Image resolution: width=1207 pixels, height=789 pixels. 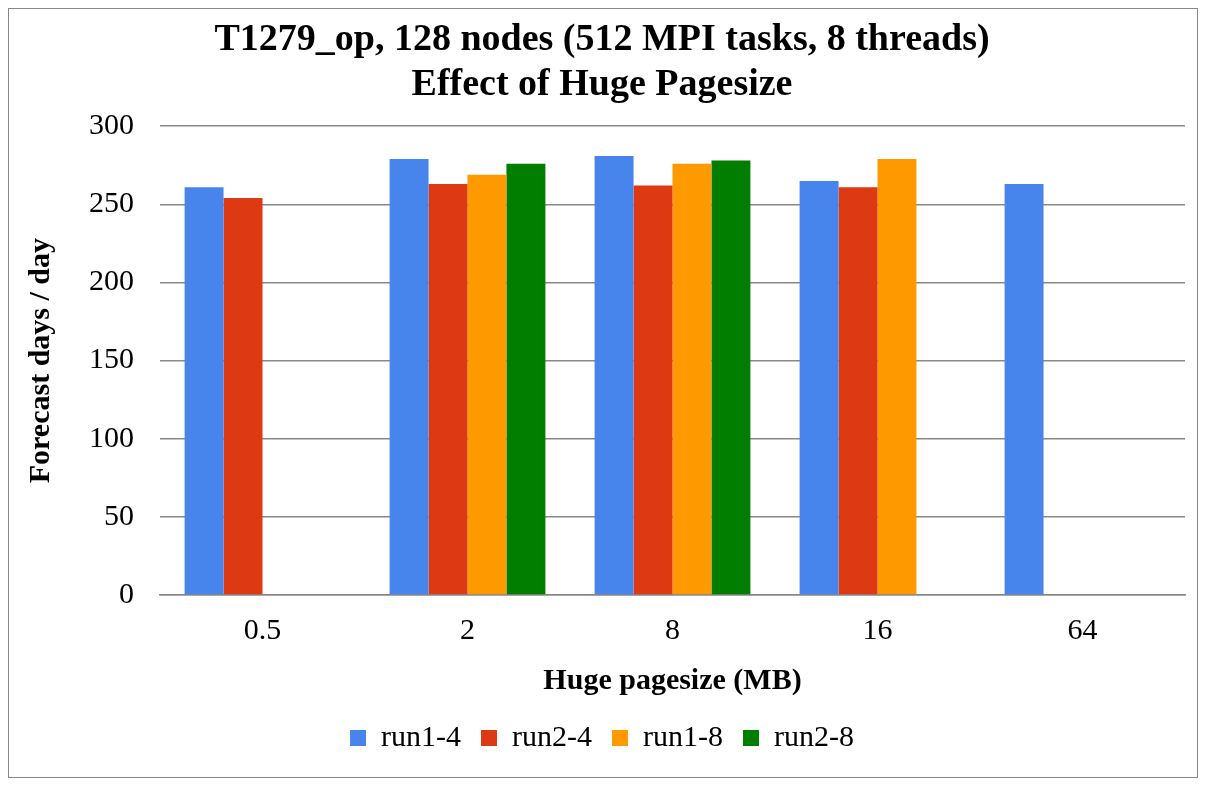 I want to click on y-tick-label: 200, so click(x=111, y=280).